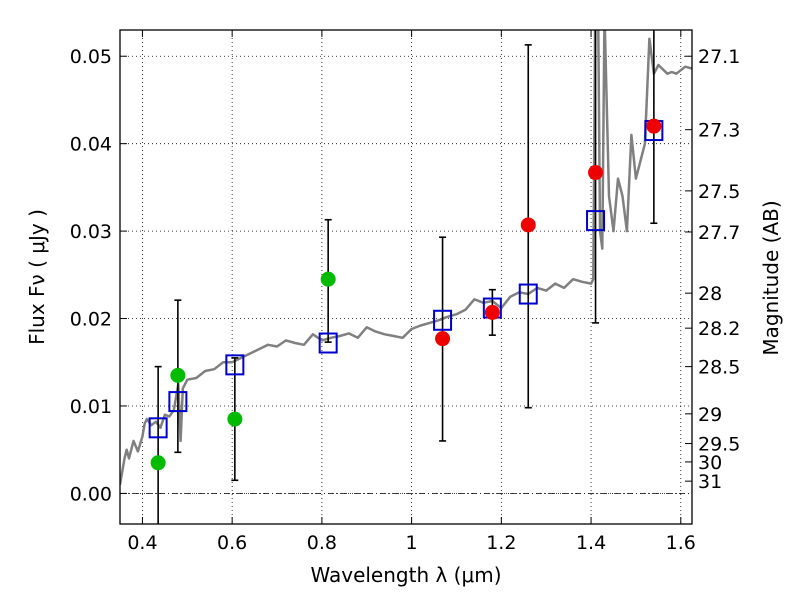 The width and height of the screenshot is (800, 600). I want to click on x-tick-label: 1.4, so click(591, 543).